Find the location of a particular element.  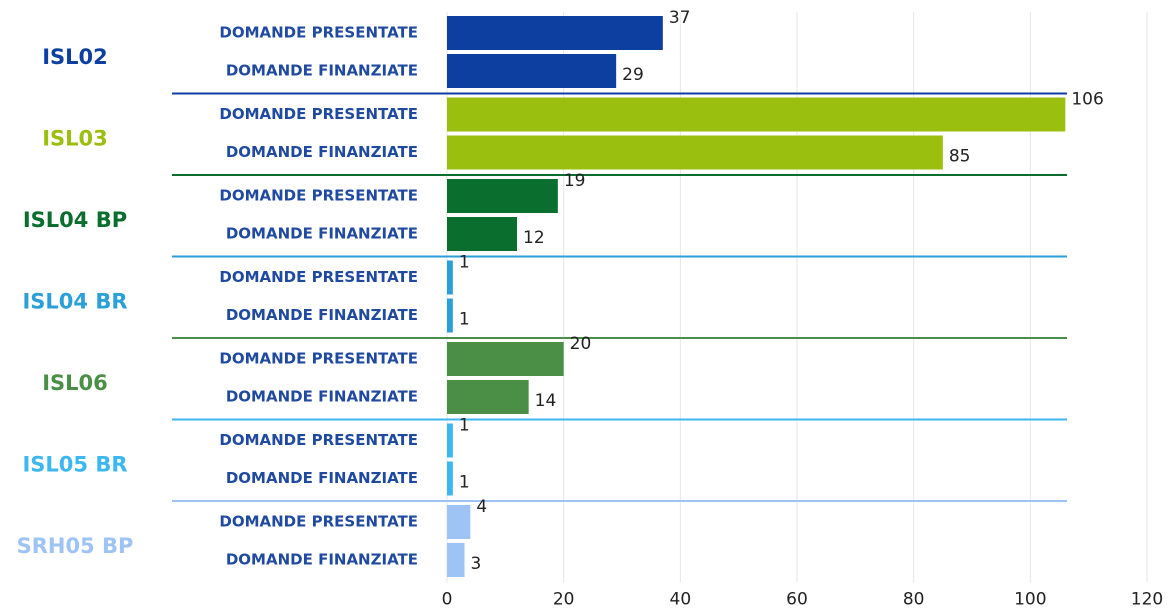

value-label: 29 is located at coordinates (633, 75).